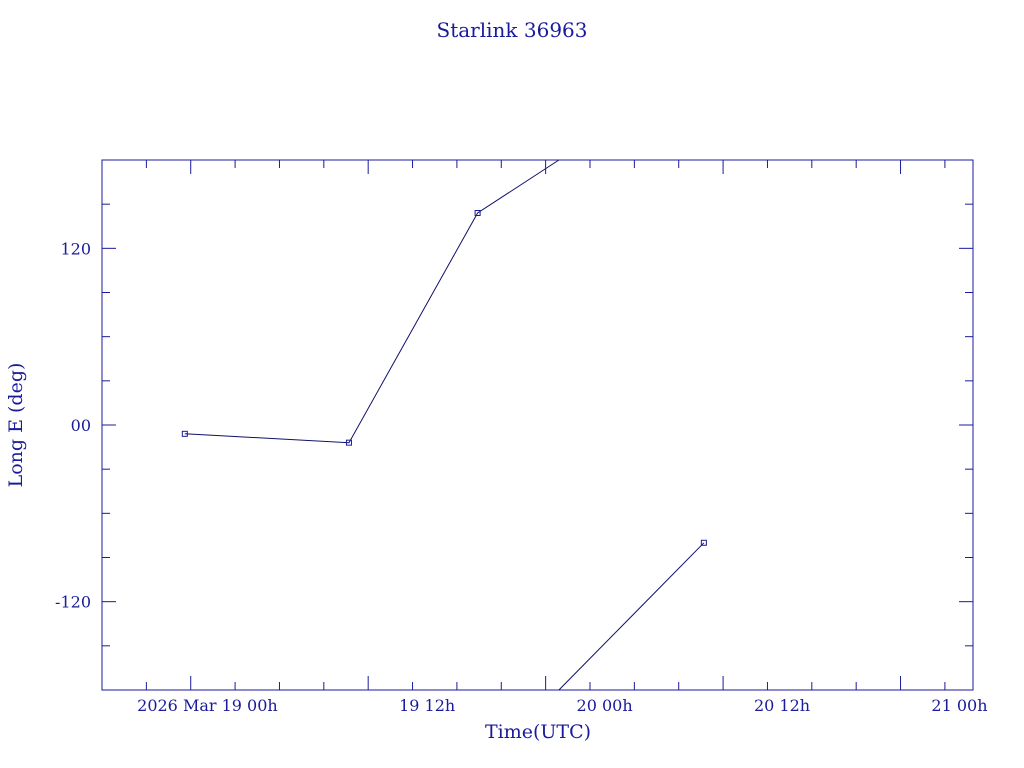 This screenshot has width=1024, height=768. What do you see at coordinates (427, 705) in the screenshot?
I see `x-tick-label: 19 12h` at bounding box center [427, 705].